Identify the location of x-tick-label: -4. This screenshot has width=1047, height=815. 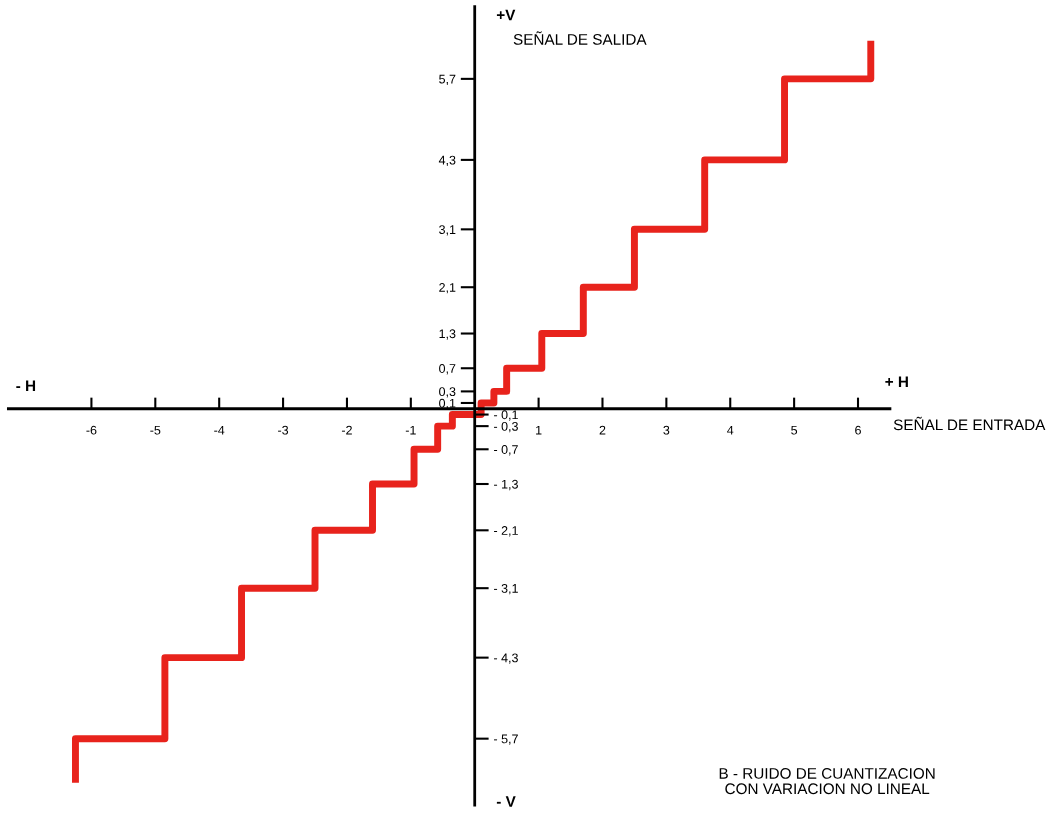
(219, 430).